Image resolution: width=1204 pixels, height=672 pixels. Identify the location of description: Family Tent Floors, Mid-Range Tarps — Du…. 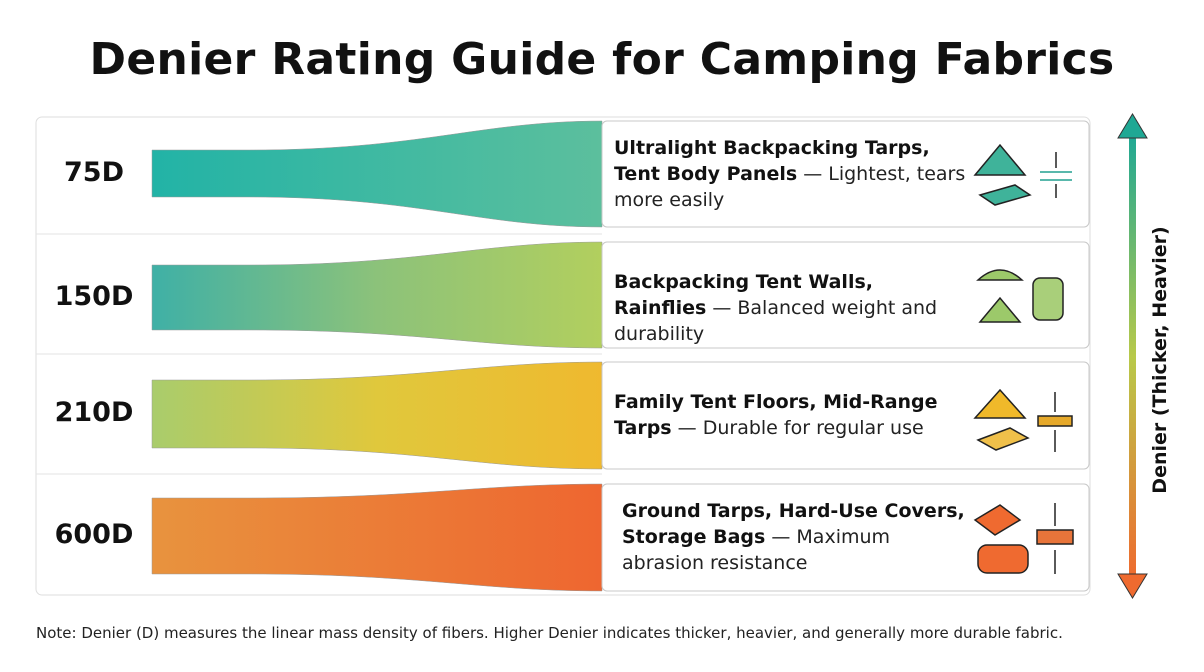
(791, 415).